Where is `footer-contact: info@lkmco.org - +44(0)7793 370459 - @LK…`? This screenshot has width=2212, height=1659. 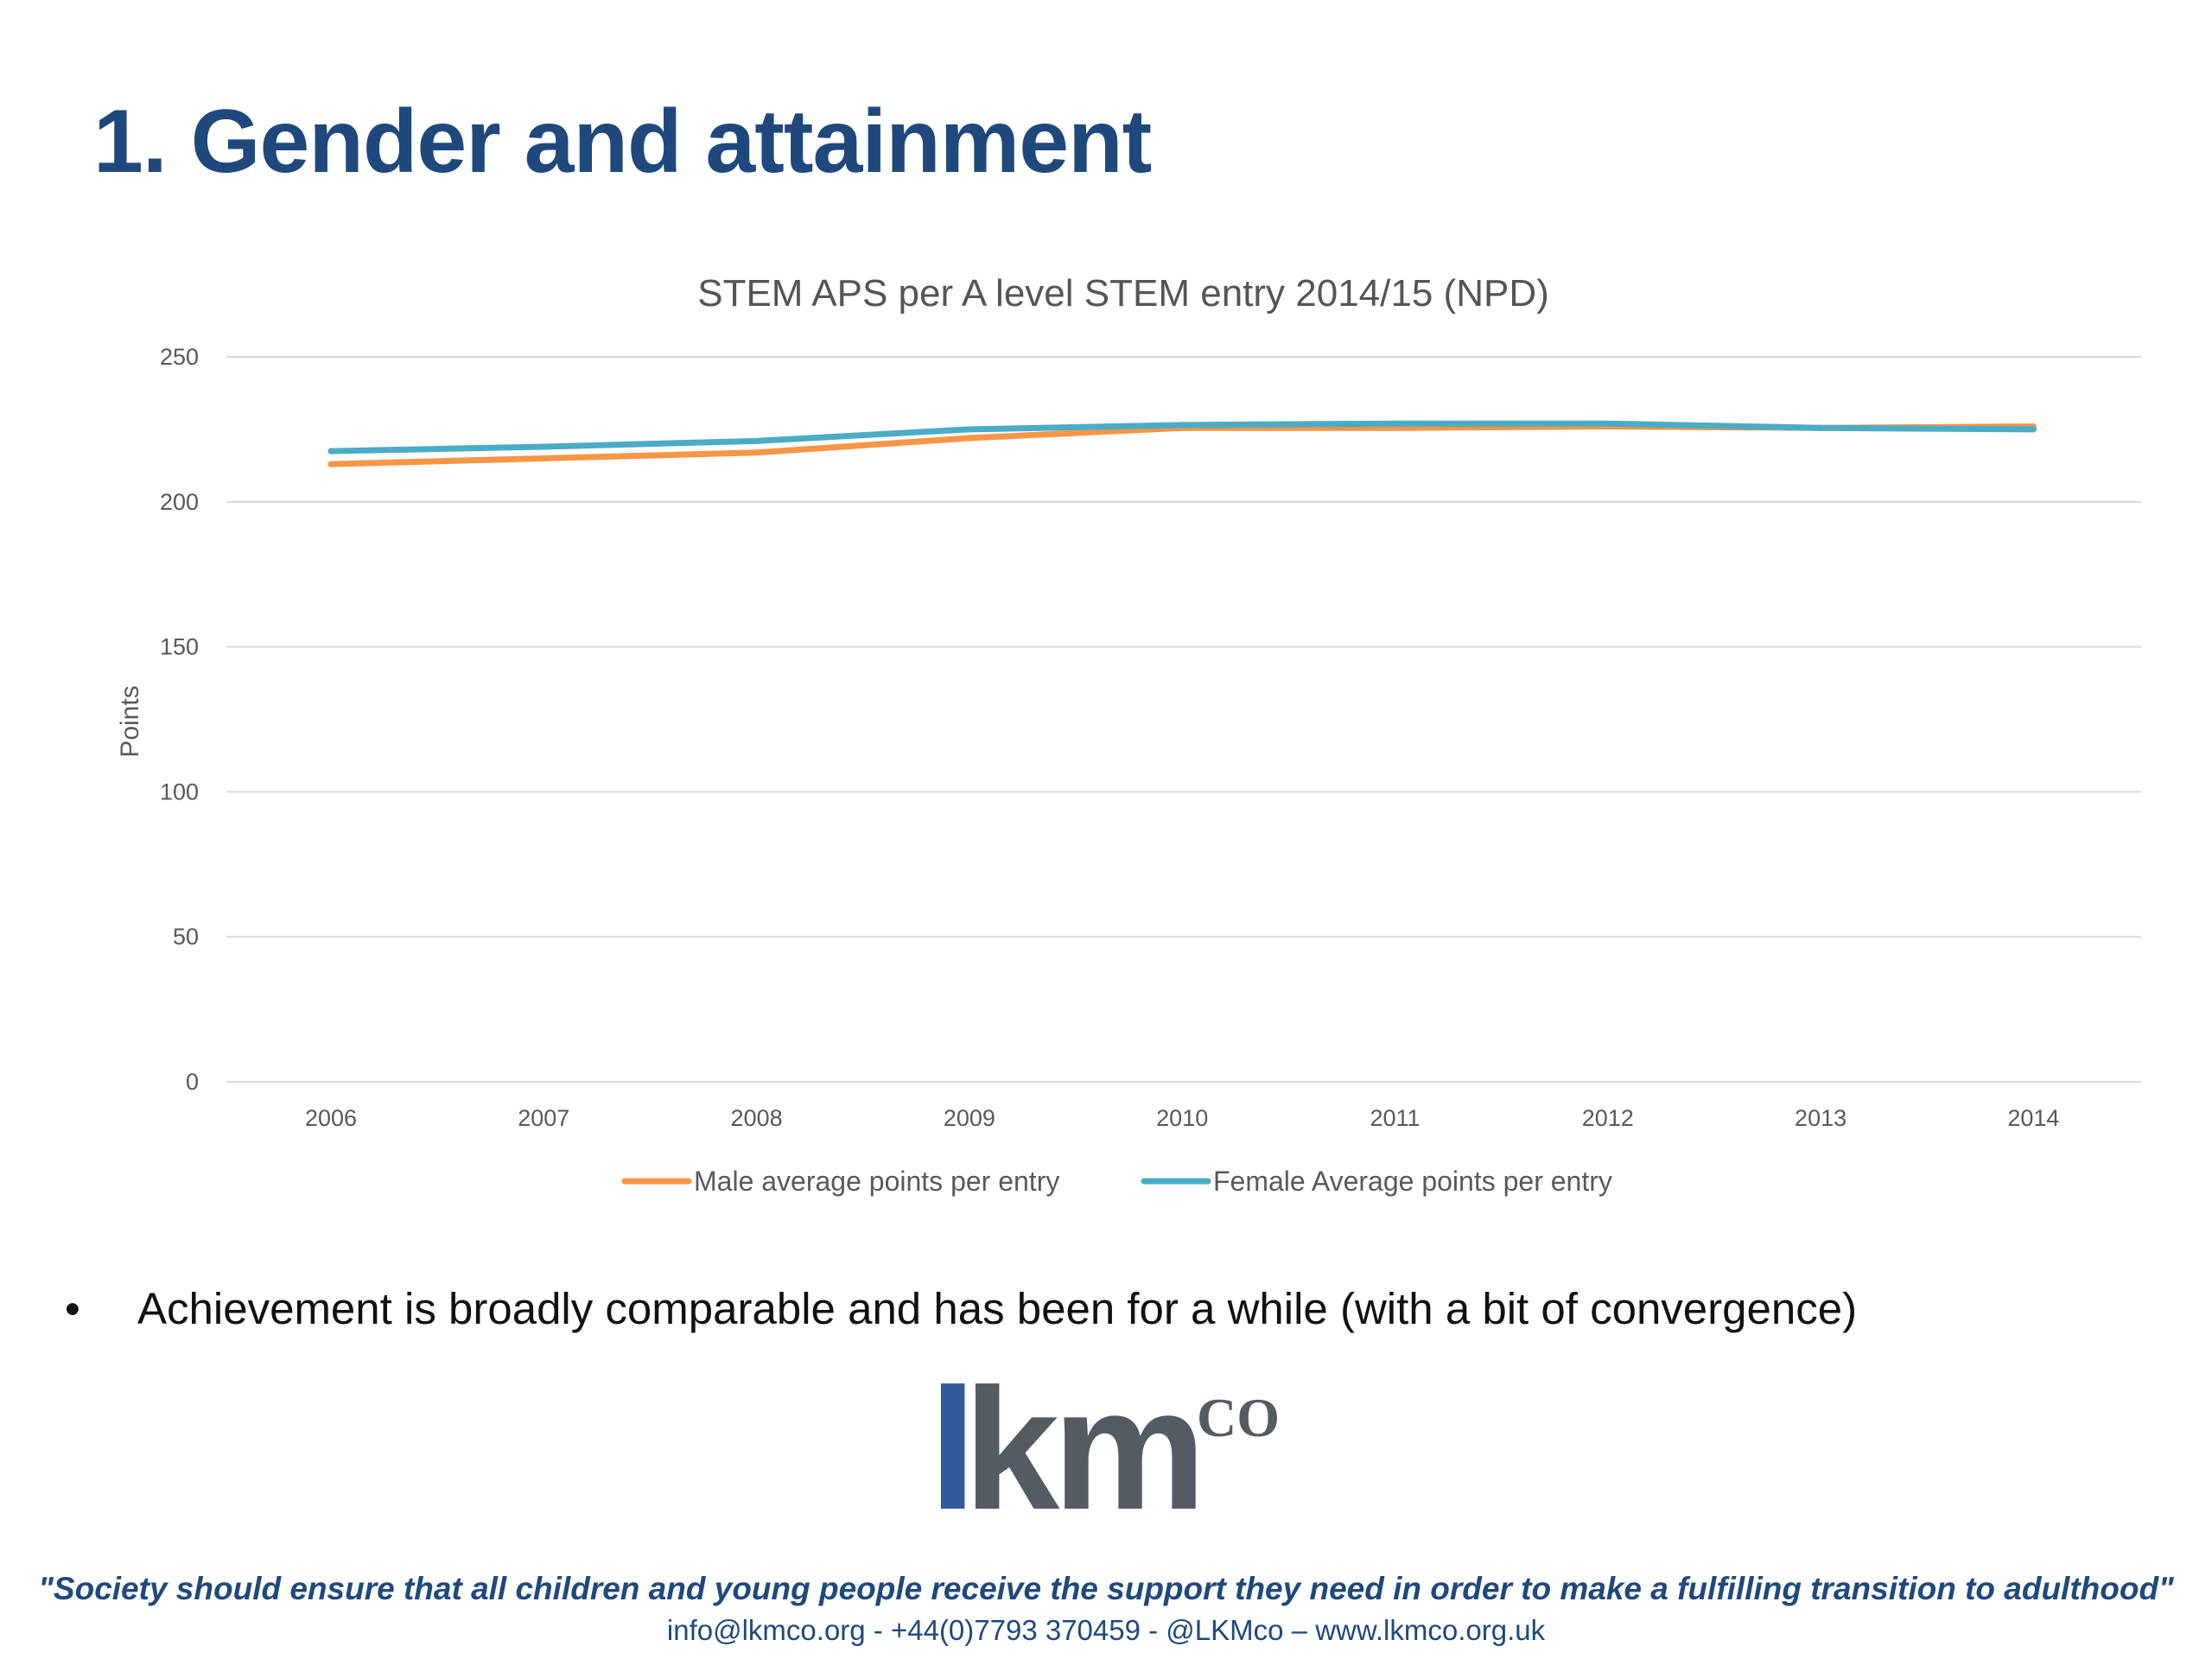 footer-contact: info@lkmco.org - +44(0)7793 370459 - @LK… is located at coordinates (1106, 1630).